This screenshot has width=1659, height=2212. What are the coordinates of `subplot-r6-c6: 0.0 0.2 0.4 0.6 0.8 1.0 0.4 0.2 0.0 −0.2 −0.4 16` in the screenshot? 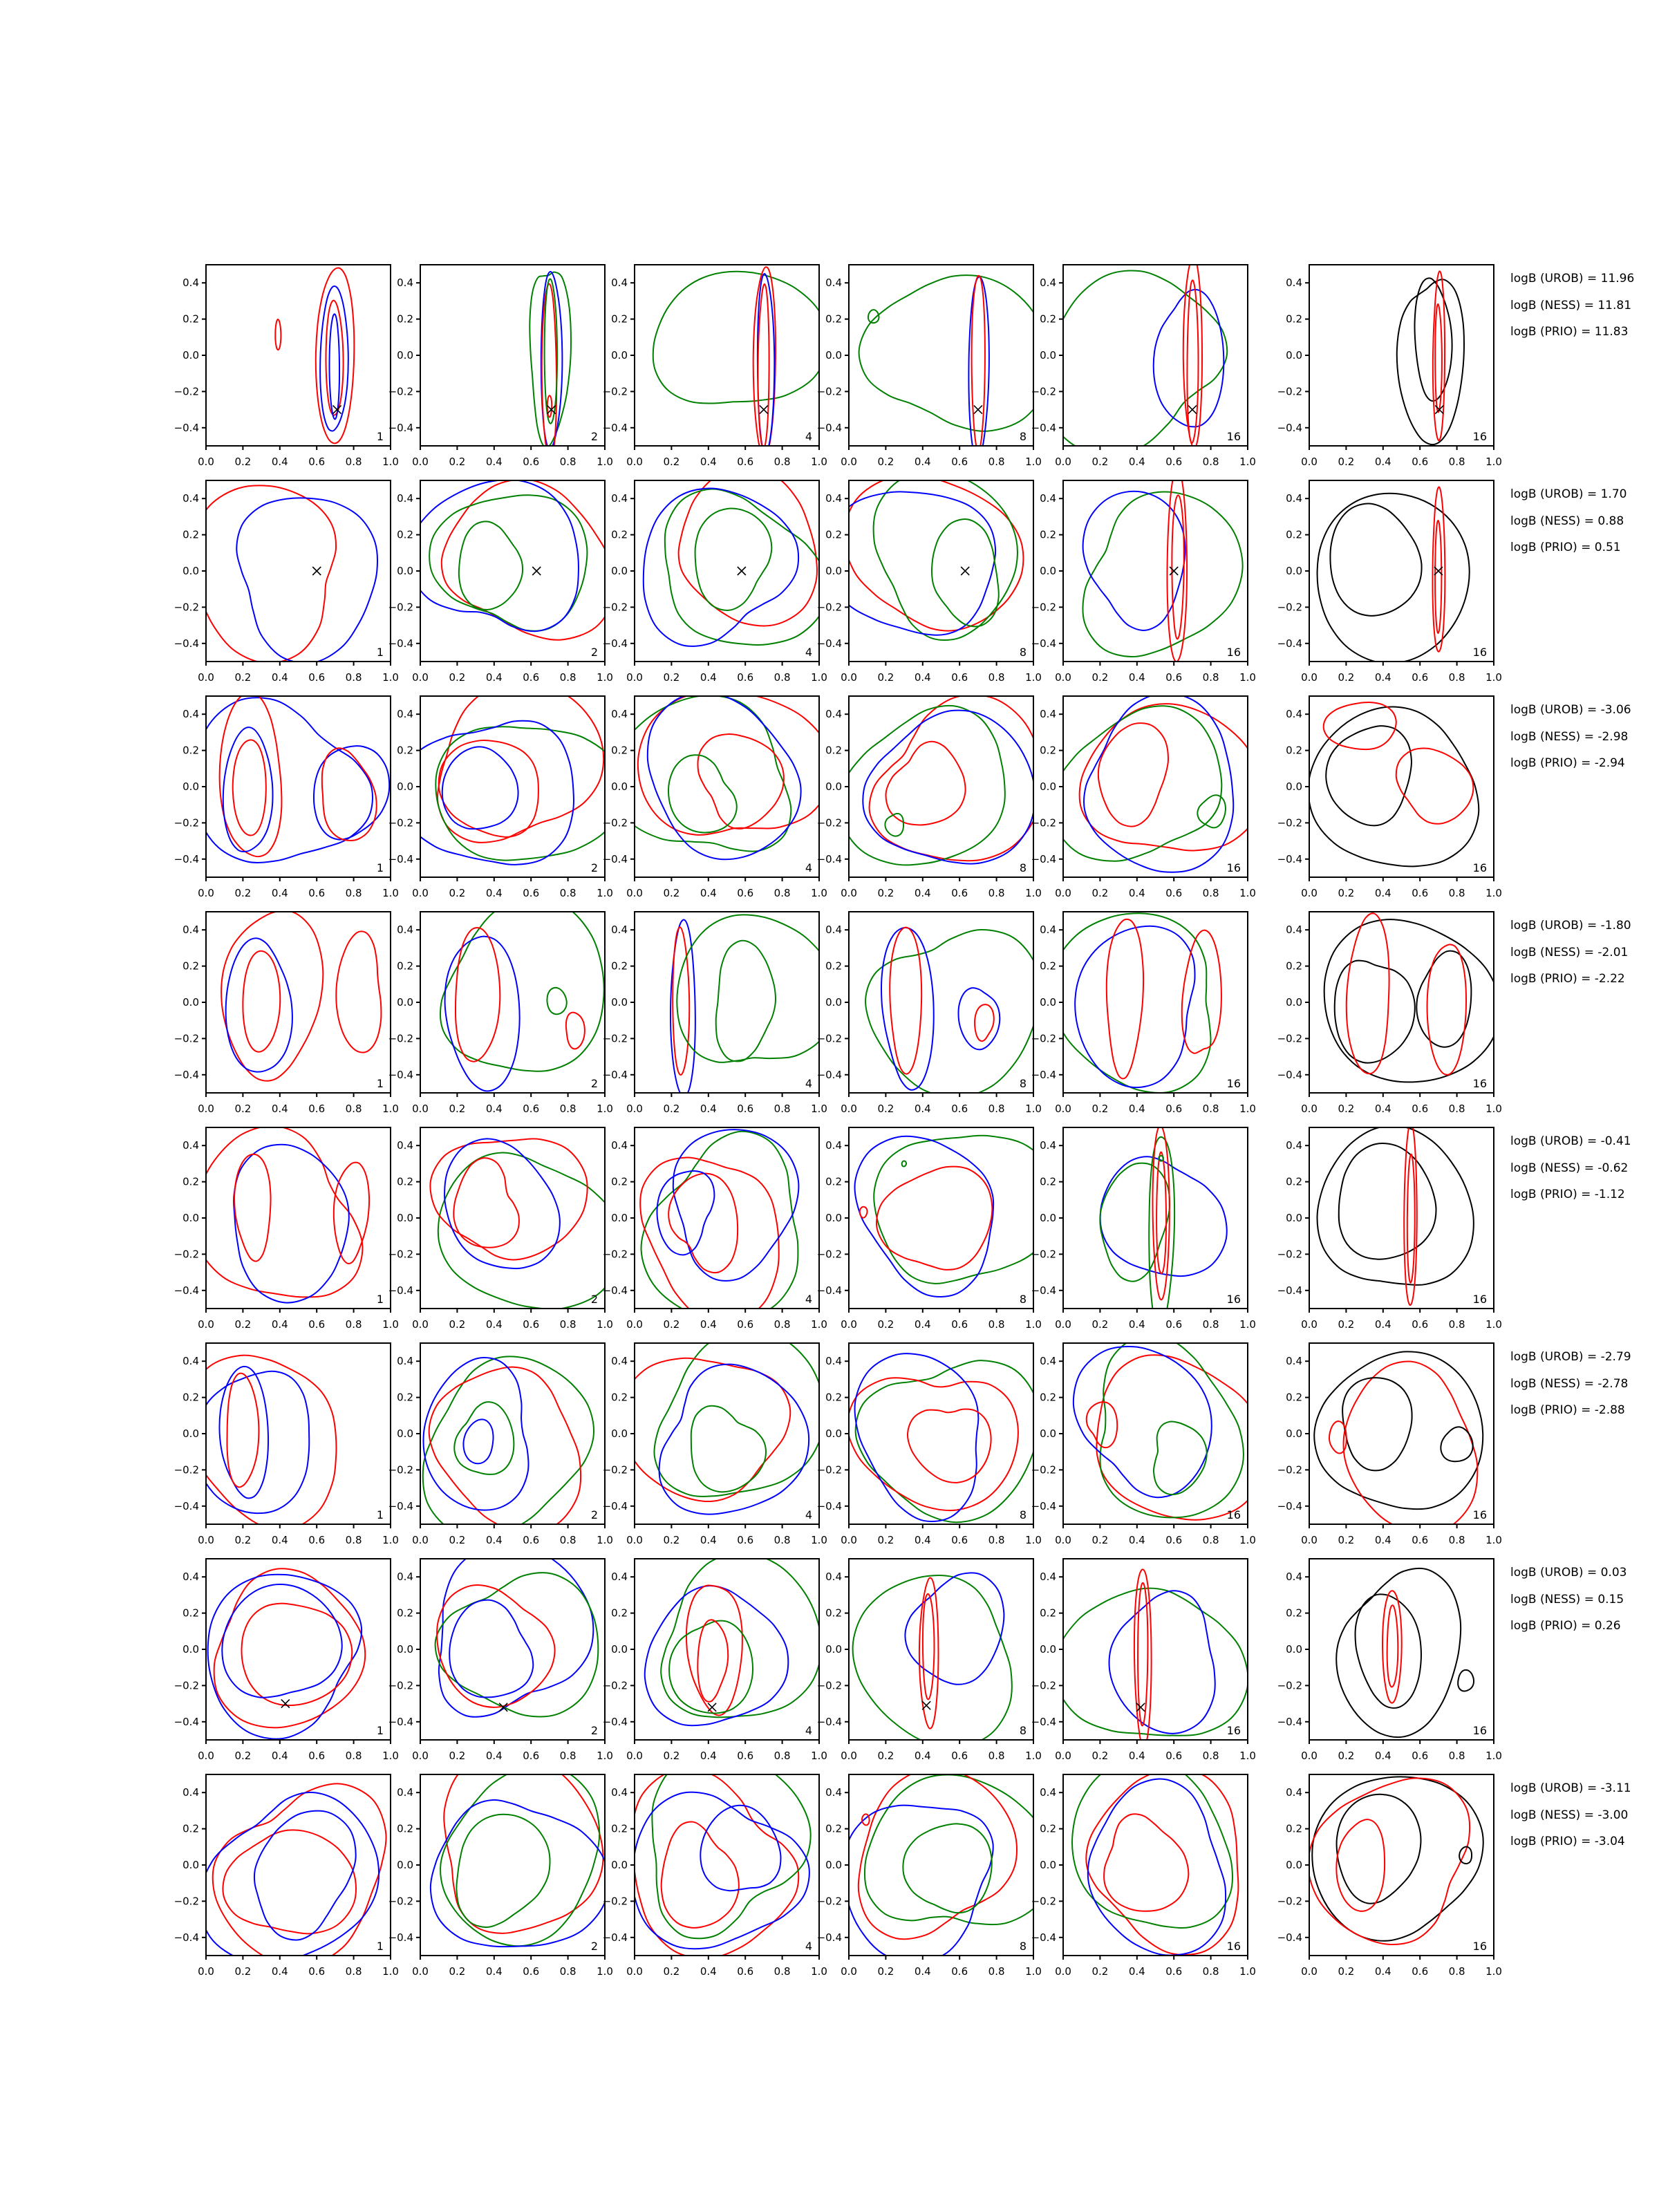 It's located at (1389, 1444).